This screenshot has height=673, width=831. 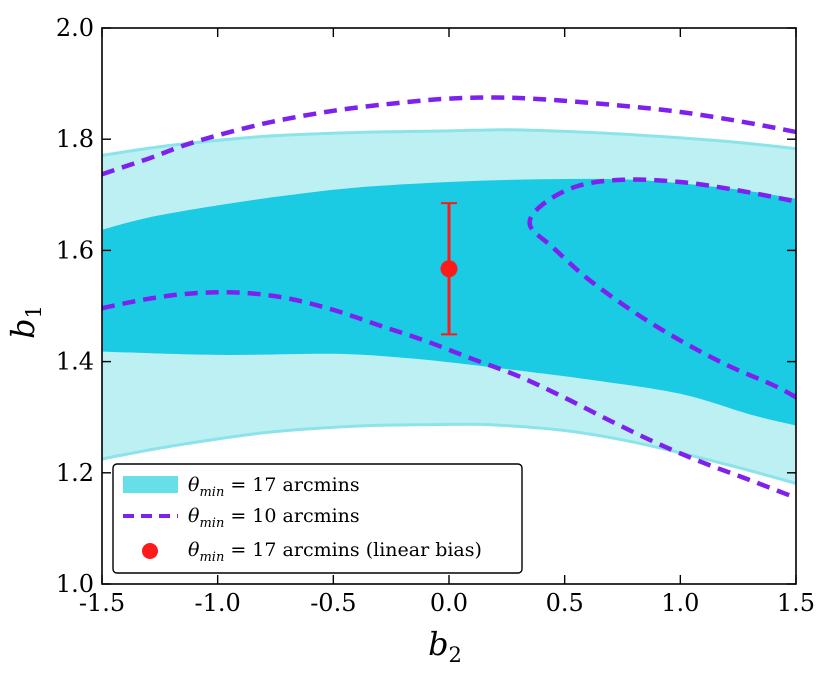 I want to click on y-tick-label: 1.0, so click(x=75, y=584).